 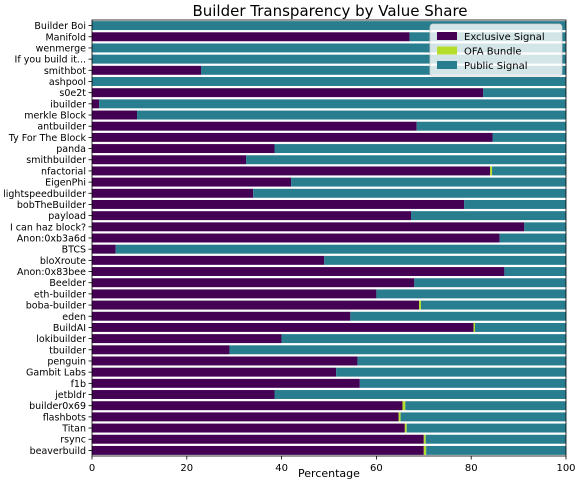 What do you see at coordinates (51, 239) in the screenshot?
I see `y-tick-label: Anon:0xb3a6d` at bounding box center [51, 239].